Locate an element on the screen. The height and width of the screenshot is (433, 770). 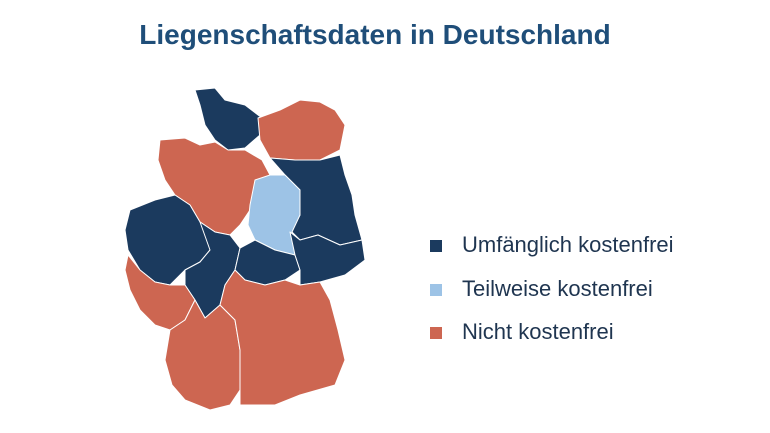
title: Liegenschaftsdaten in Deutschland is located at coordinates (374, 34).